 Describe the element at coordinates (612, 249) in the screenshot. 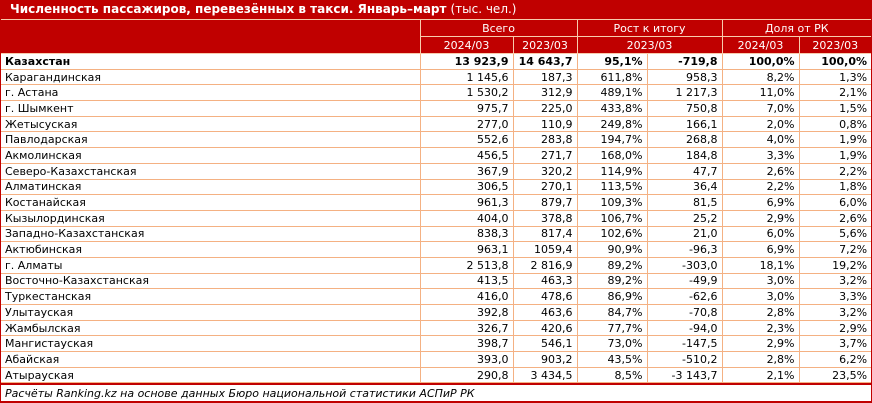

I see `value-cell: 90,9%` at that location.